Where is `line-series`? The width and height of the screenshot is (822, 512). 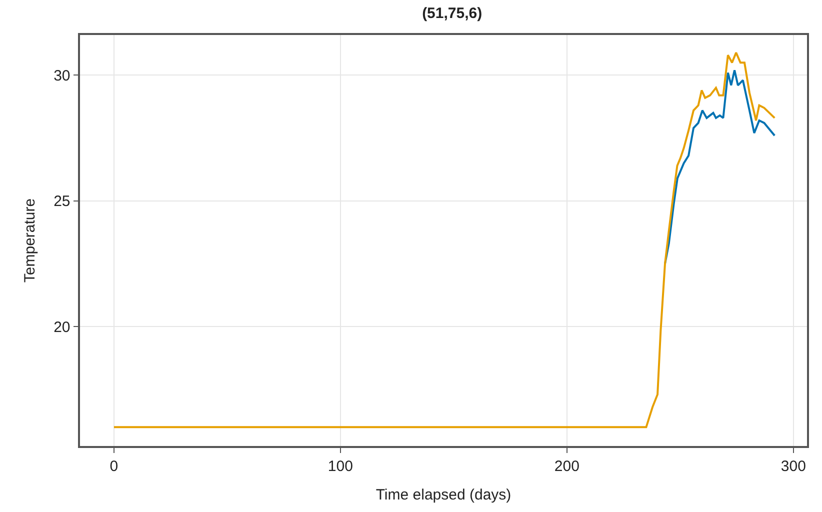 line-series is located at coordinates (720, 167).